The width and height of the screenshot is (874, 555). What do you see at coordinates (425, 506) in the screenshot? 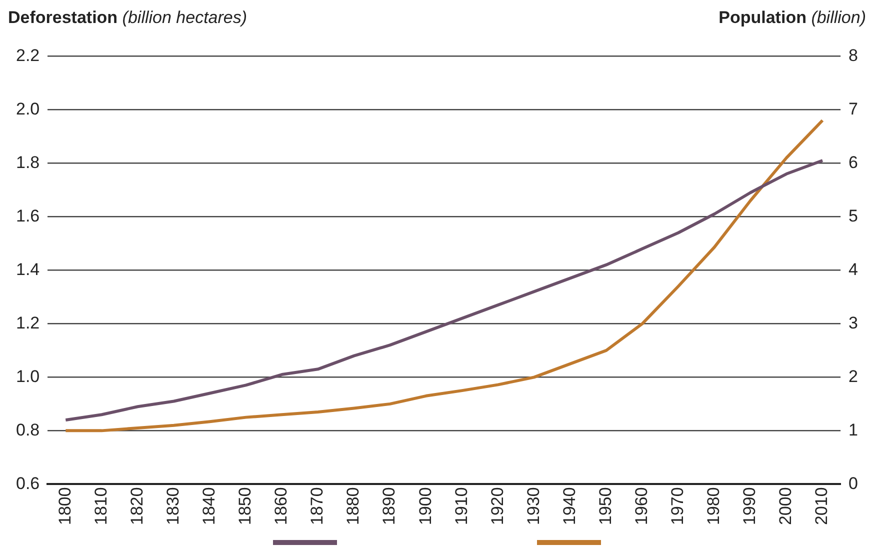
I see `x-tick-label: 1900` at bounding box center [425, 506].